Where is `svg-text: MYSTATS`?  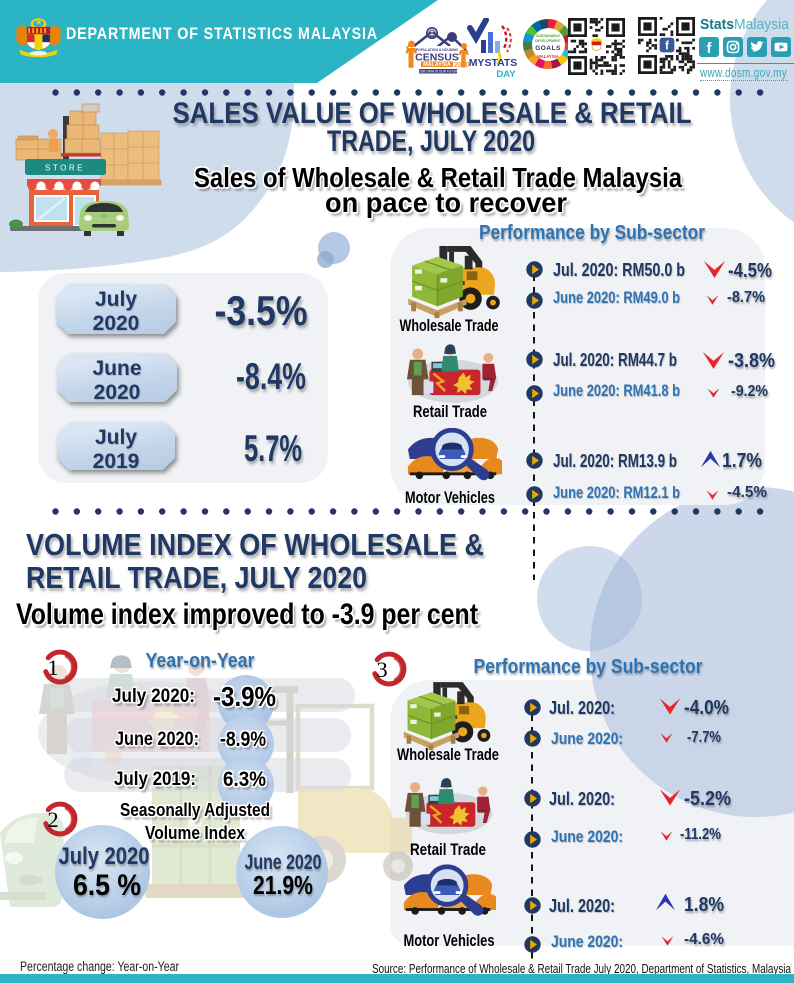
svg-text: MYSTATS is located at coordinates (493, 63).